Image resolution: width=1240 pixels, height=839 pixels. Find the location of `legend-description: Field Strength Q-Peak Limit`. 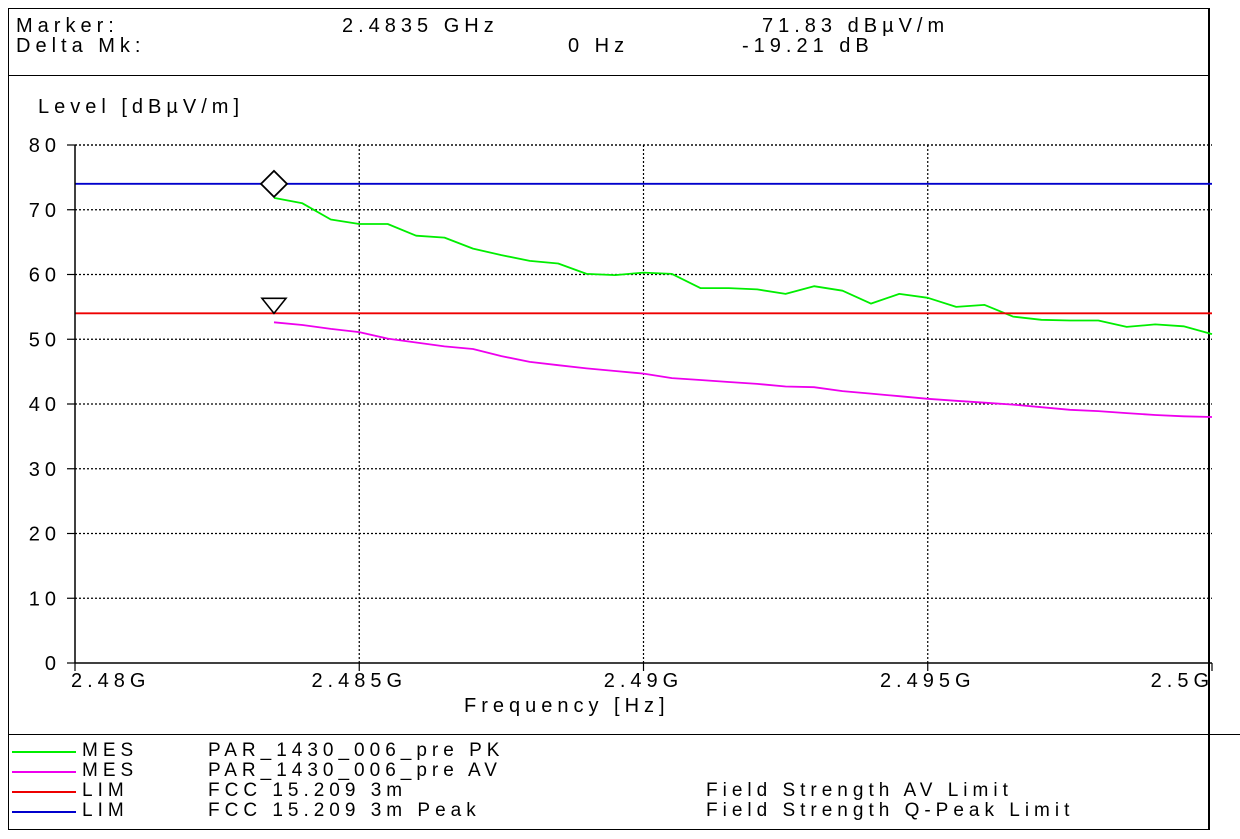

legend-description: Field Strength Q-Peak Limit is located at coordinates (890, 810).